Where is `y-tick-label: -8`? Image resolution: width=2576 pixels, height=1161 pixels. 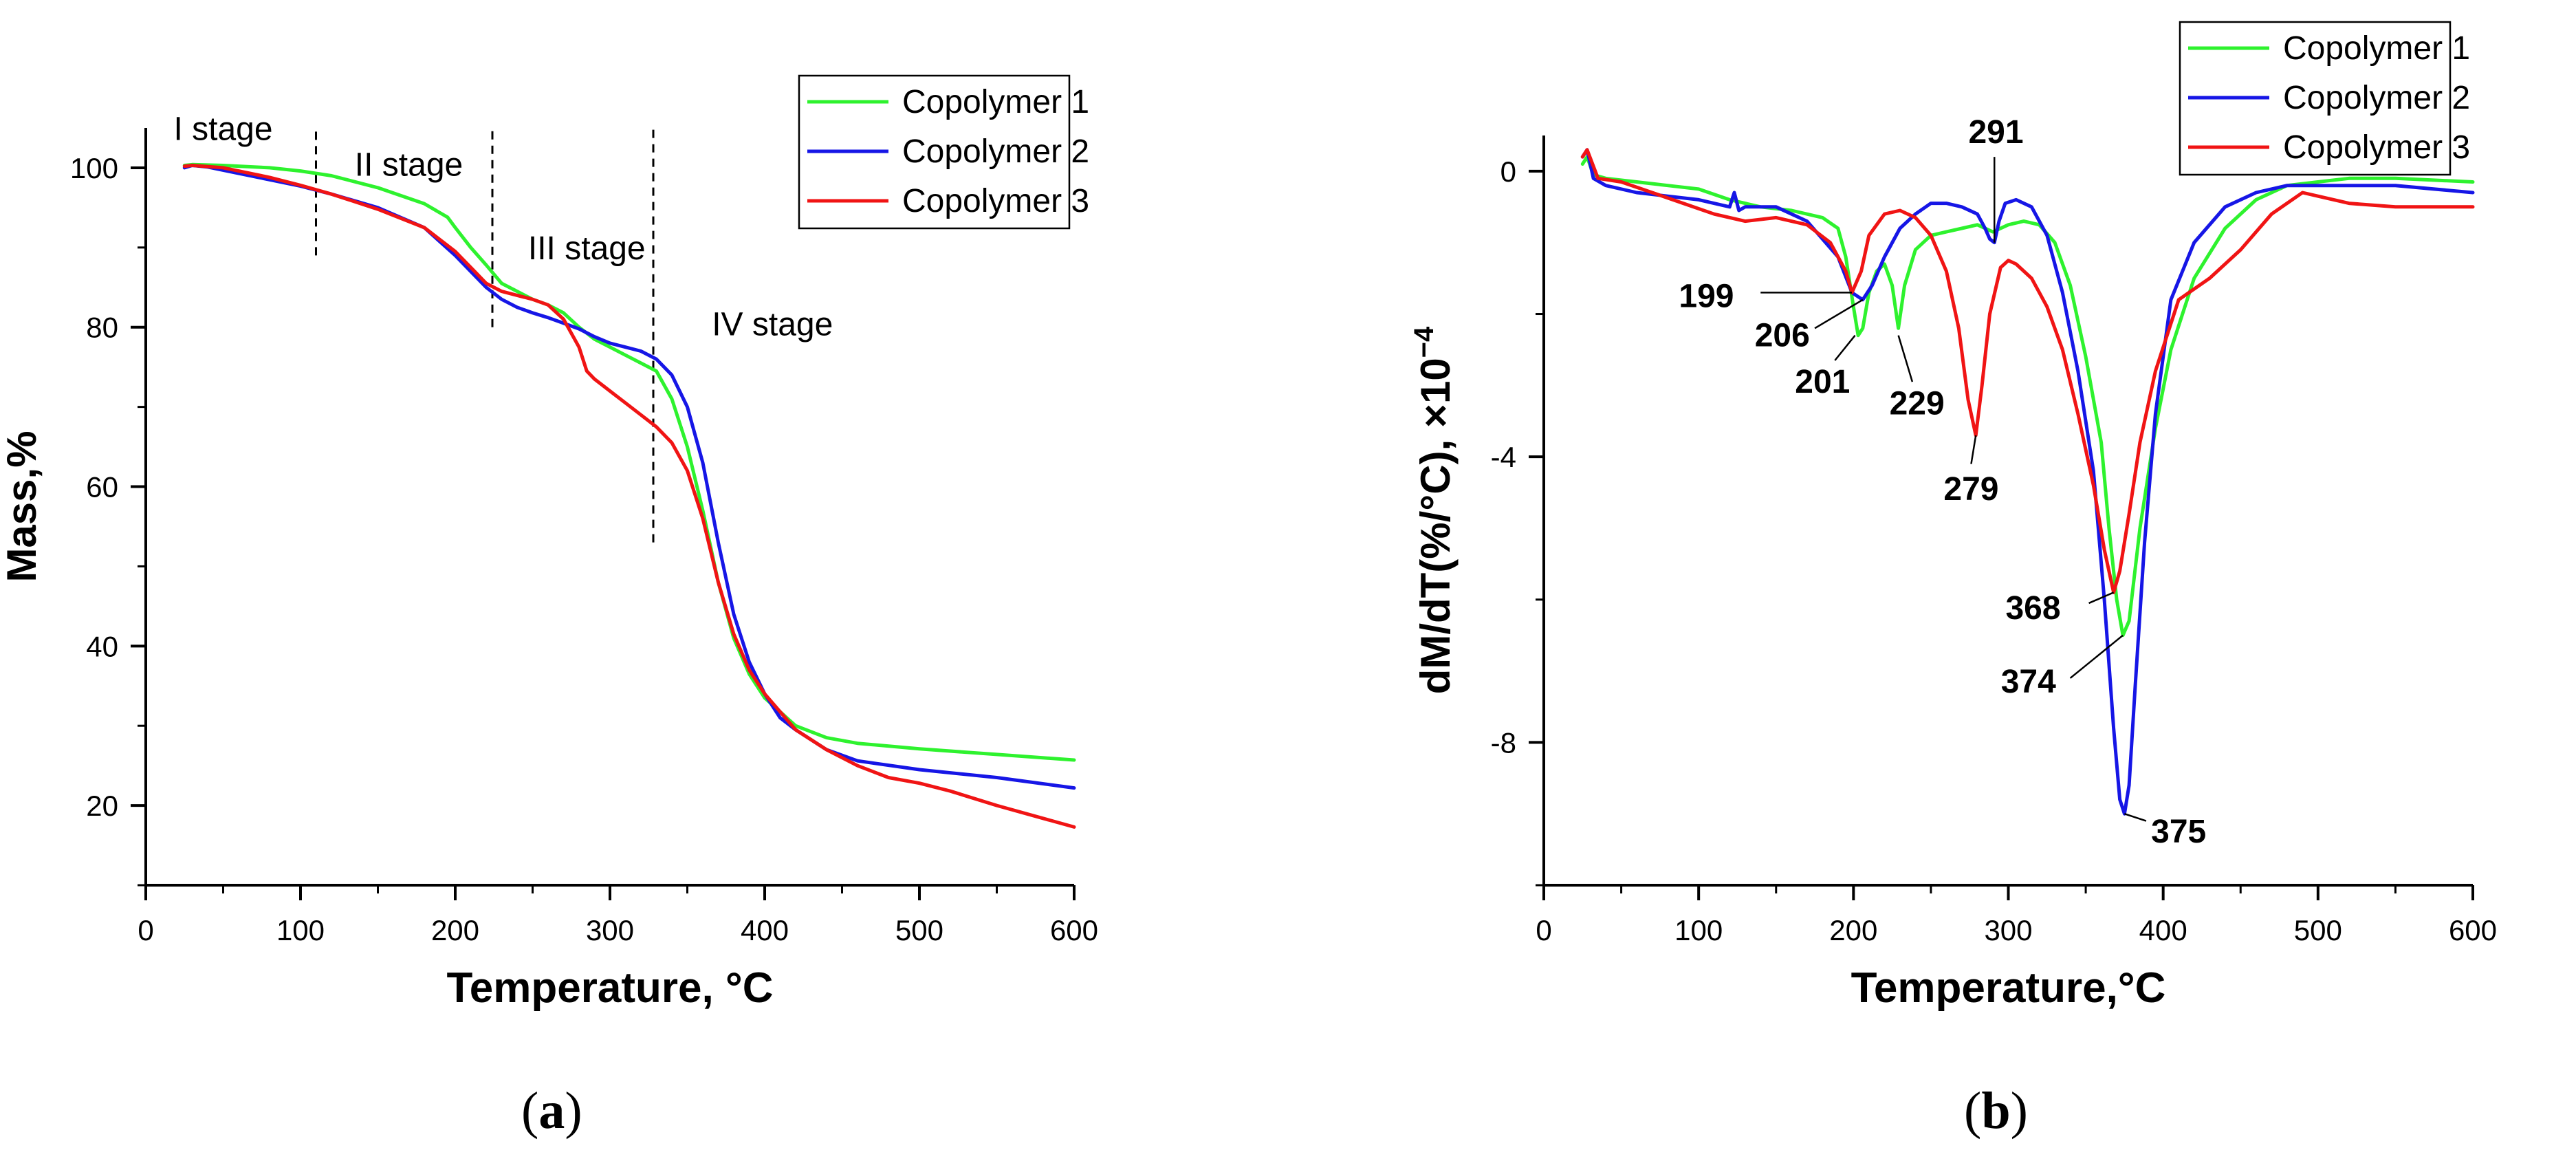 y-tick-label: -8 is located at coordinates (1503, 742).